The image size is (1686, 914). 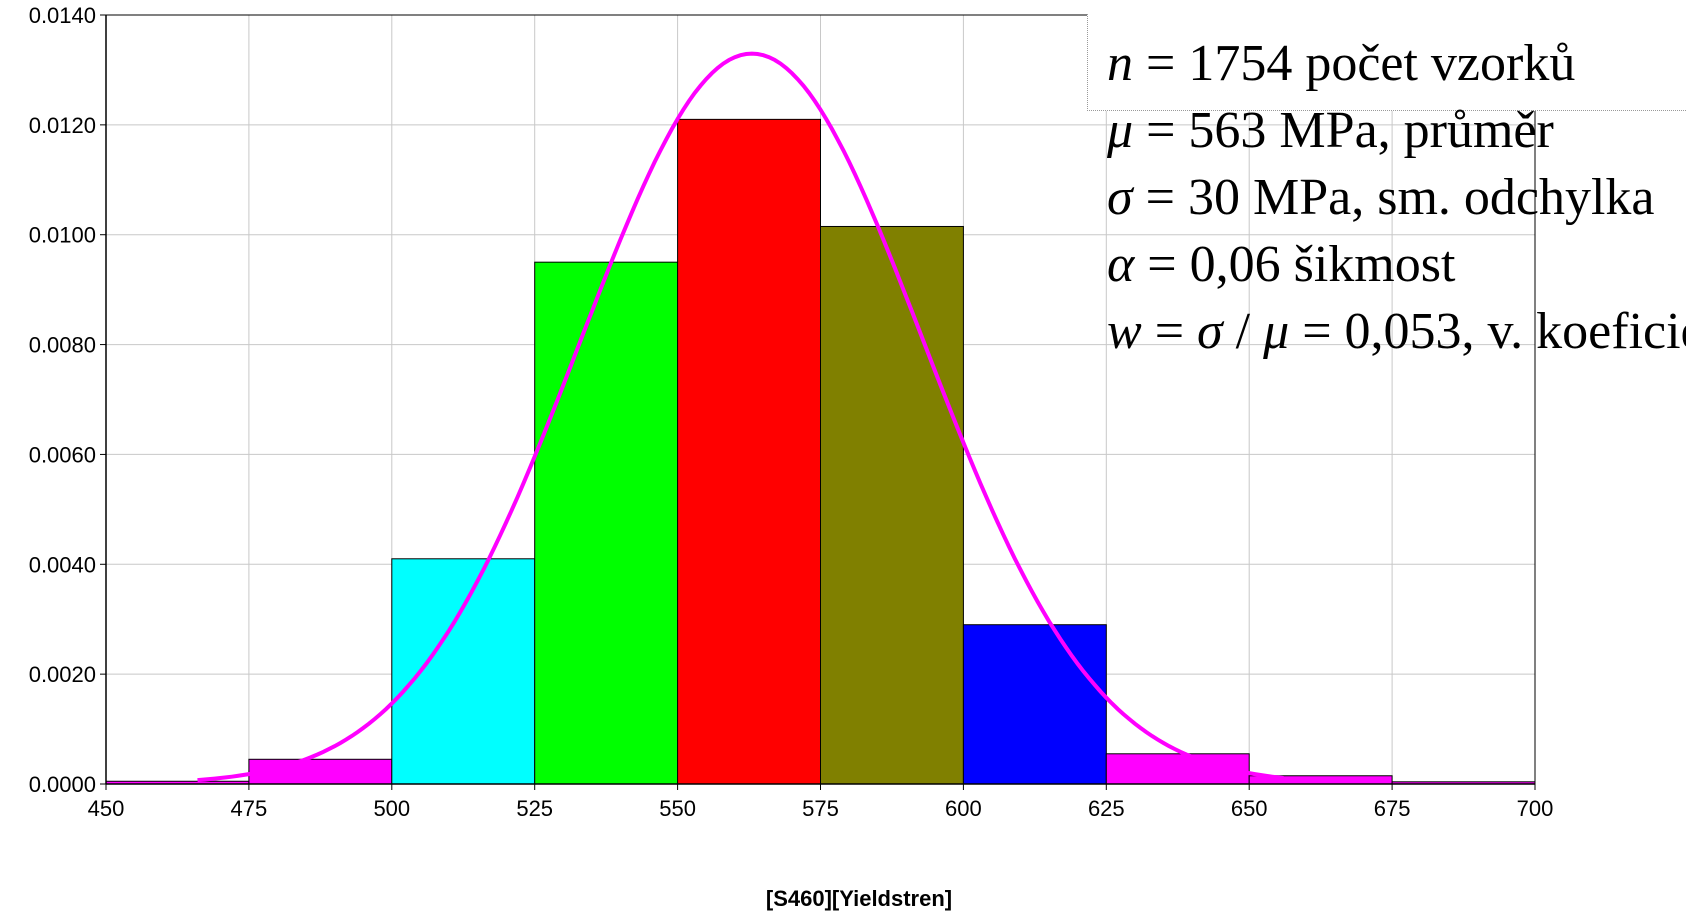 What do you see at coordinates (1243, 331) in the screenshot?
I see `stat-w-slash: /` at bounding box center [1243, 331].